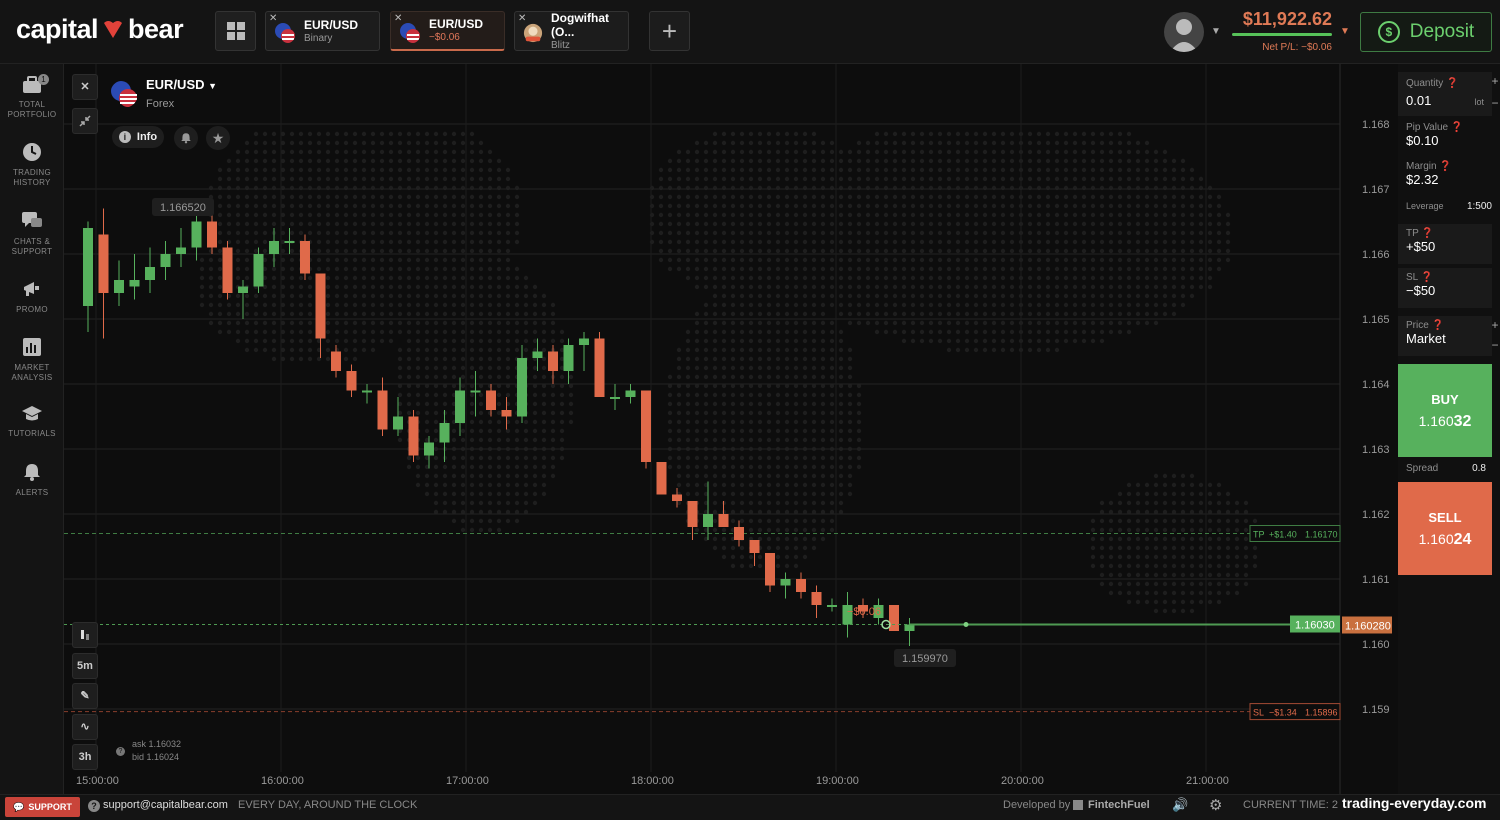 Image resolution: width=1500 pixels, height=820 pixels. I want to click on increase-price-button: +, so click(1495, 325).